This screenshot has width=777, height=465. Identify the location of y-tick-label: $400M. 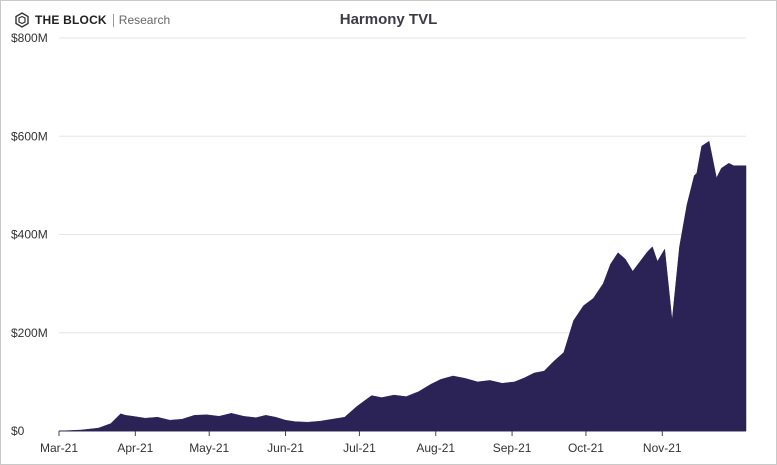
(29, 235).